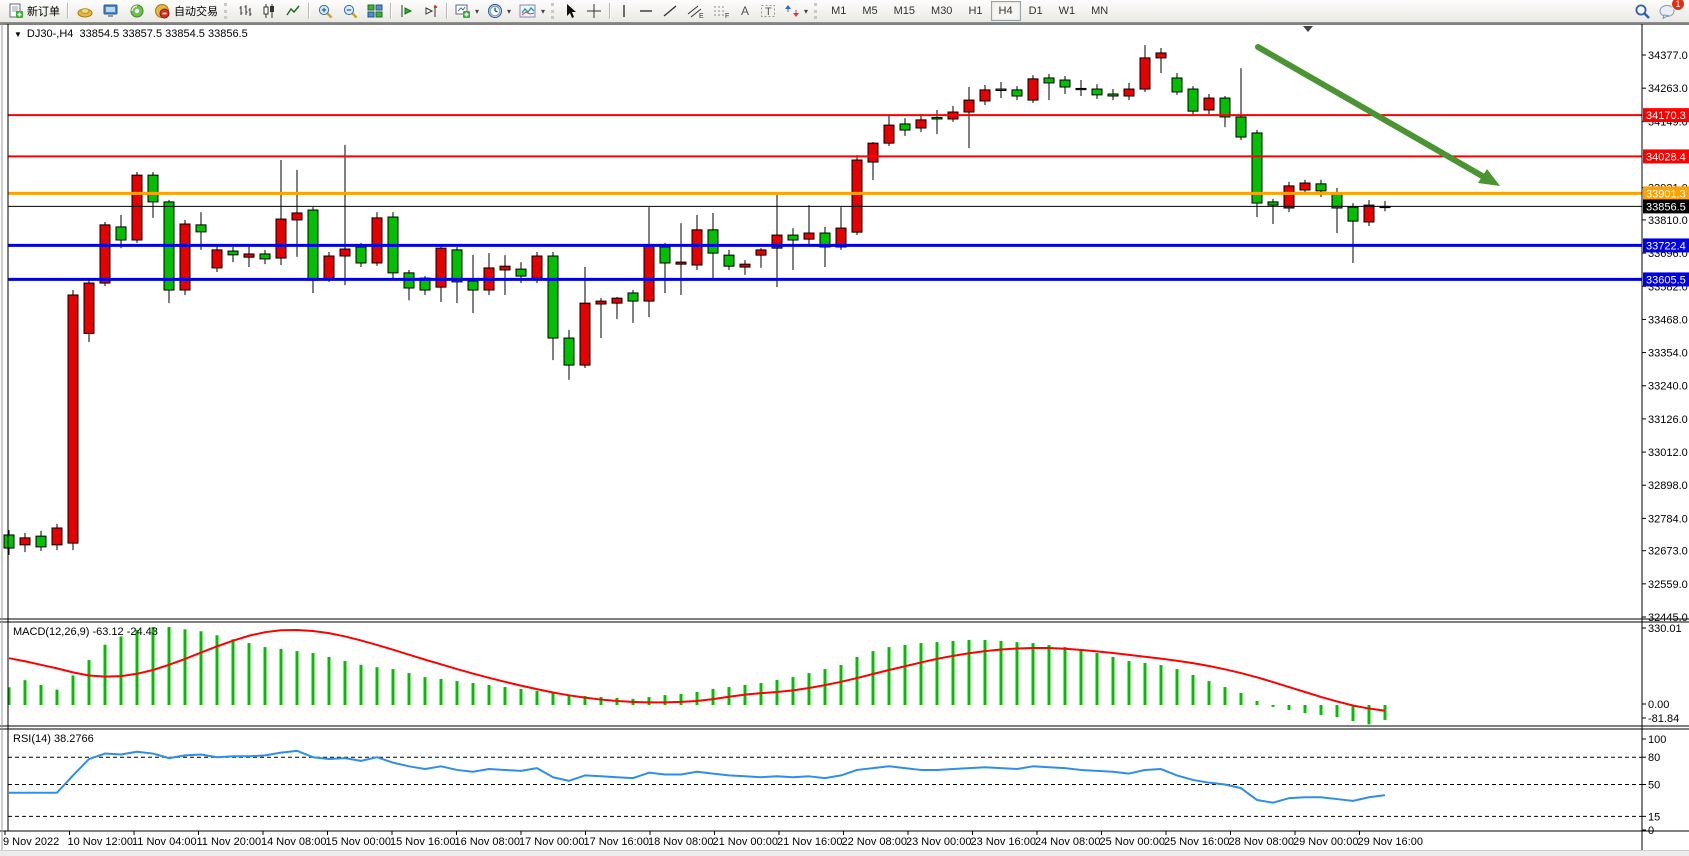 The image size is (1689, 856). Describe the element at coordinates (1005, 11) in the screenshot. I see `timeframe-h4: H4` at that location.